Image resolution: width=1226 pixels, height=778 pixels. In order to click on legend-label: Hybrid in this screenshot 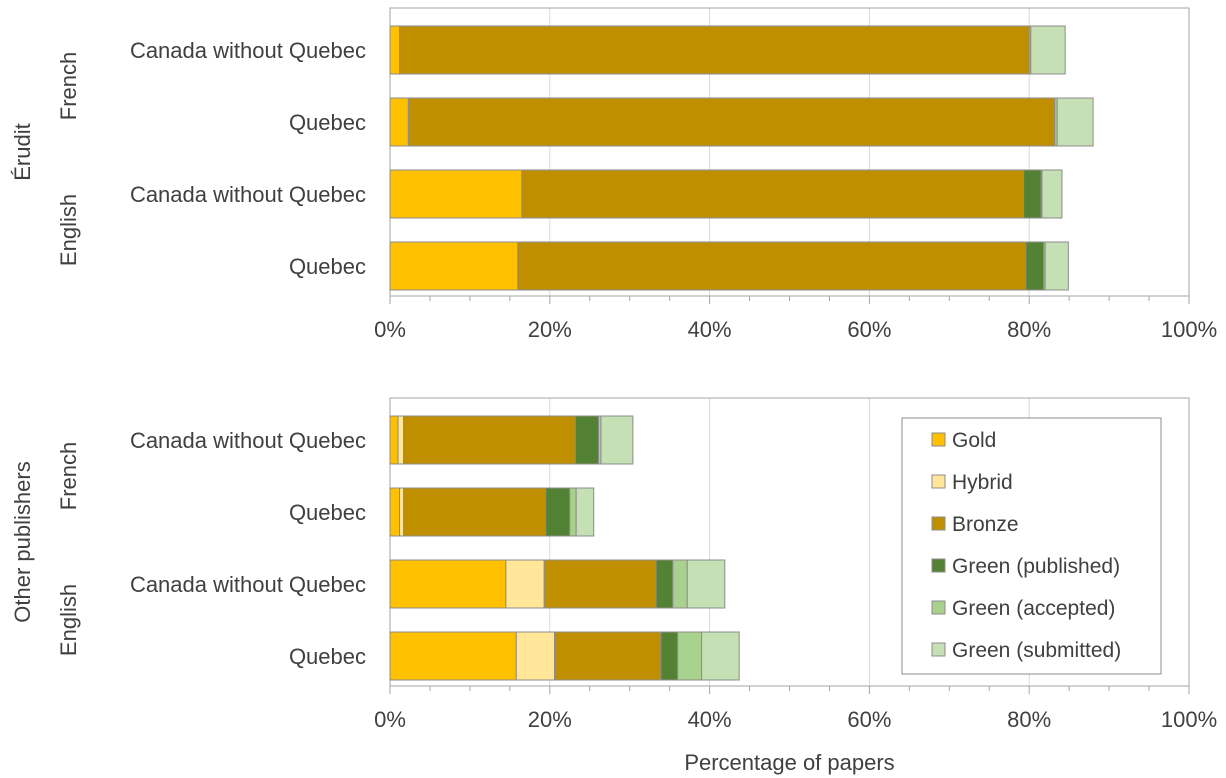, I will do `click(982, 482)`.